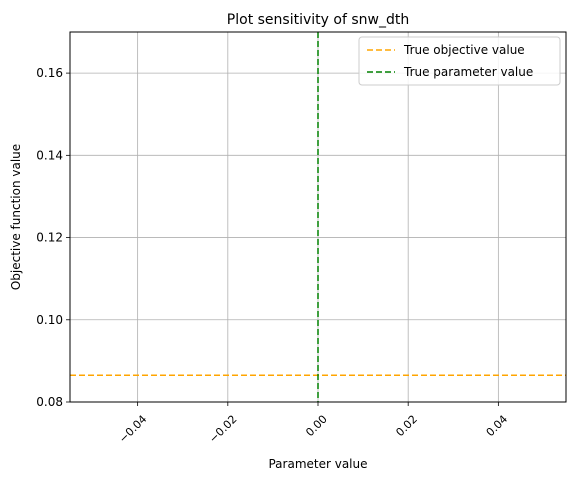 The image size is (576, 480). I want to click on legend-box, so click(459, 61).